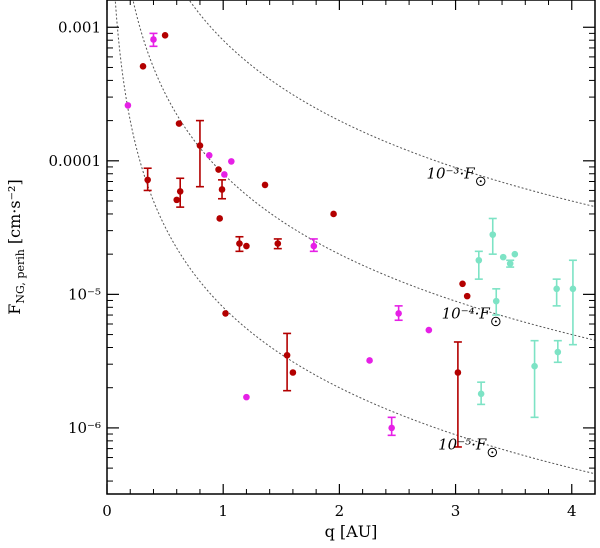 The height and width of the screenshot is (548, 600). Describe the element at coordinates (14, 309) in the screenshot. I see `y-axis-label-main: F` at that location.